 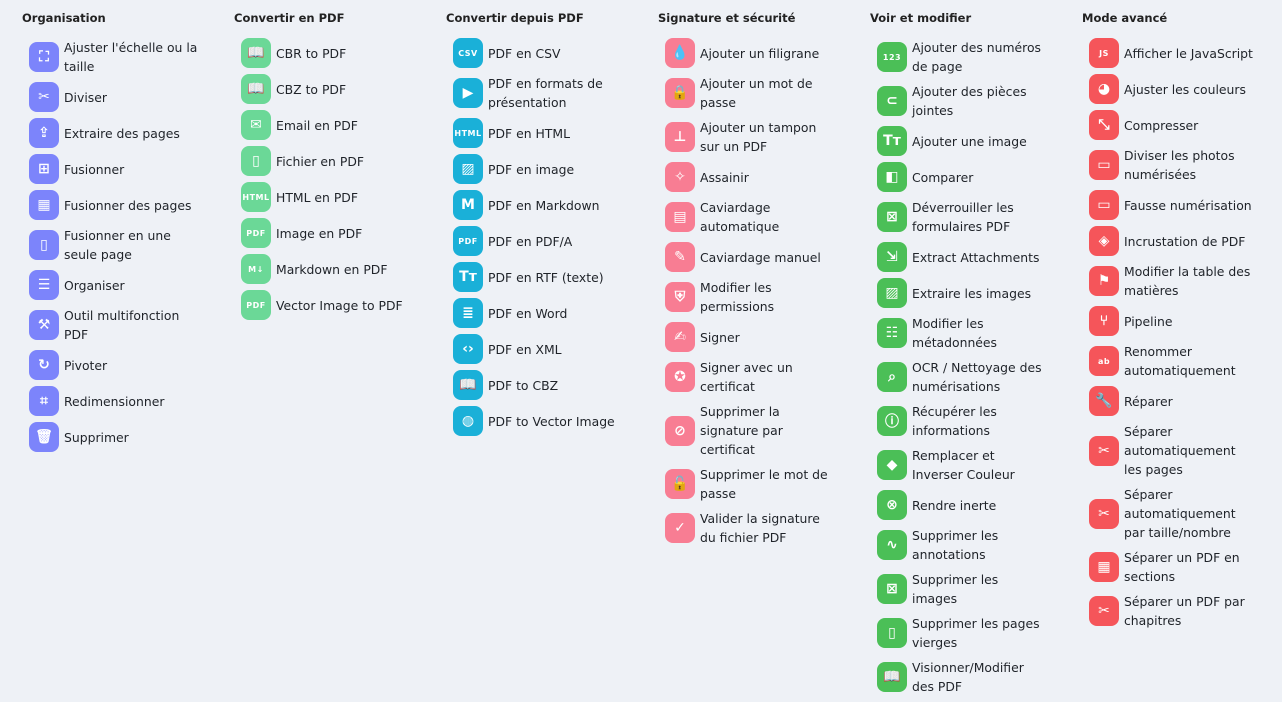 What do you see at coordinates (976, 101) in the screenshot?
I see `tool-item: ⊂ Ajouter des pièces jointes` at bounding box center [976, 101].